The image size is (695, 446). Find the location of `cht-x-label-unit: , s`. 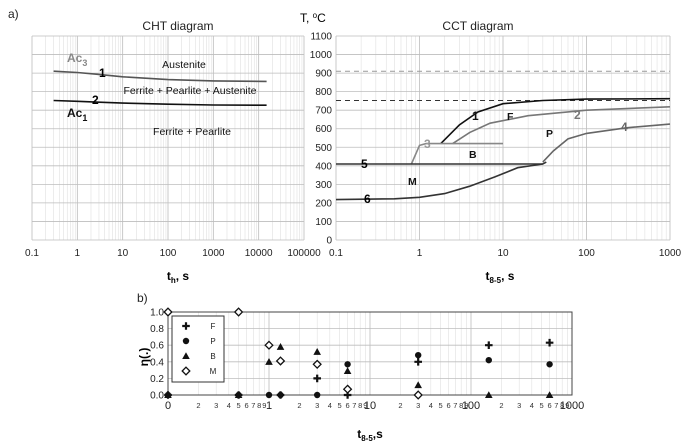

cht-x-label-unit: , s is located at coordinates (183, 276).